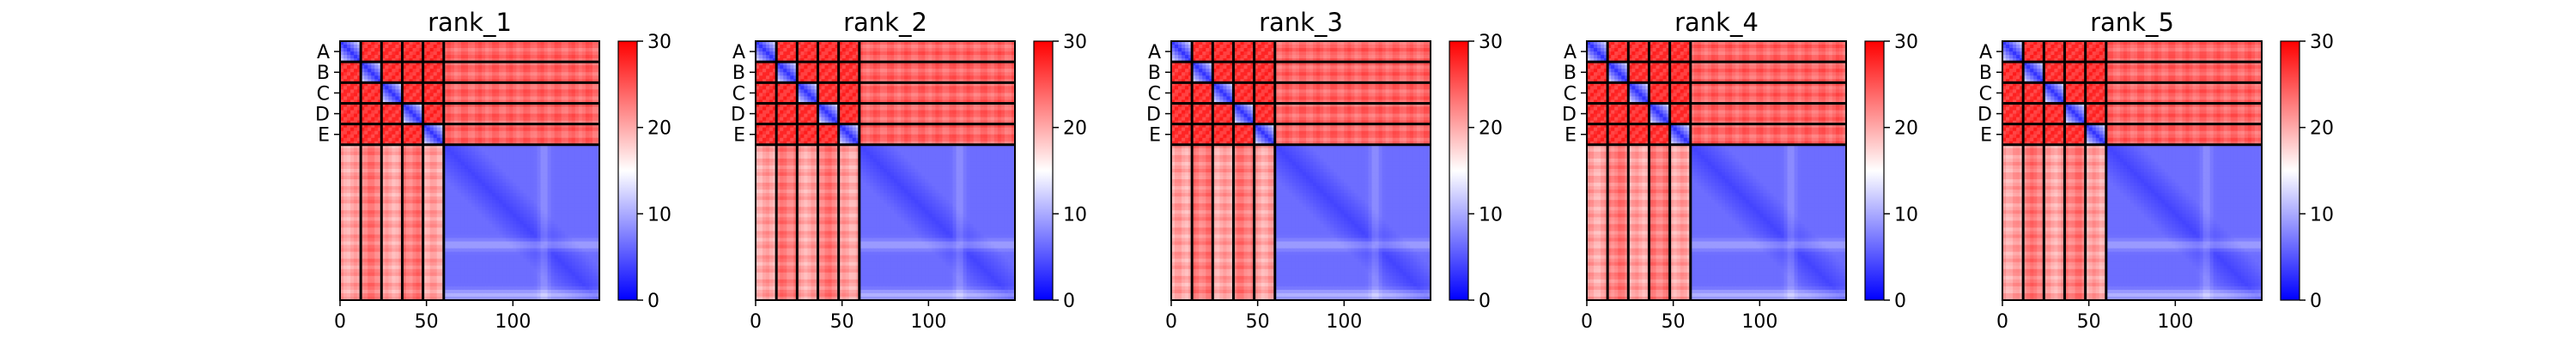  Describe the element at coordinates (1301, 23) in the screenshot. I see `panel-title: rank_3` at that location.